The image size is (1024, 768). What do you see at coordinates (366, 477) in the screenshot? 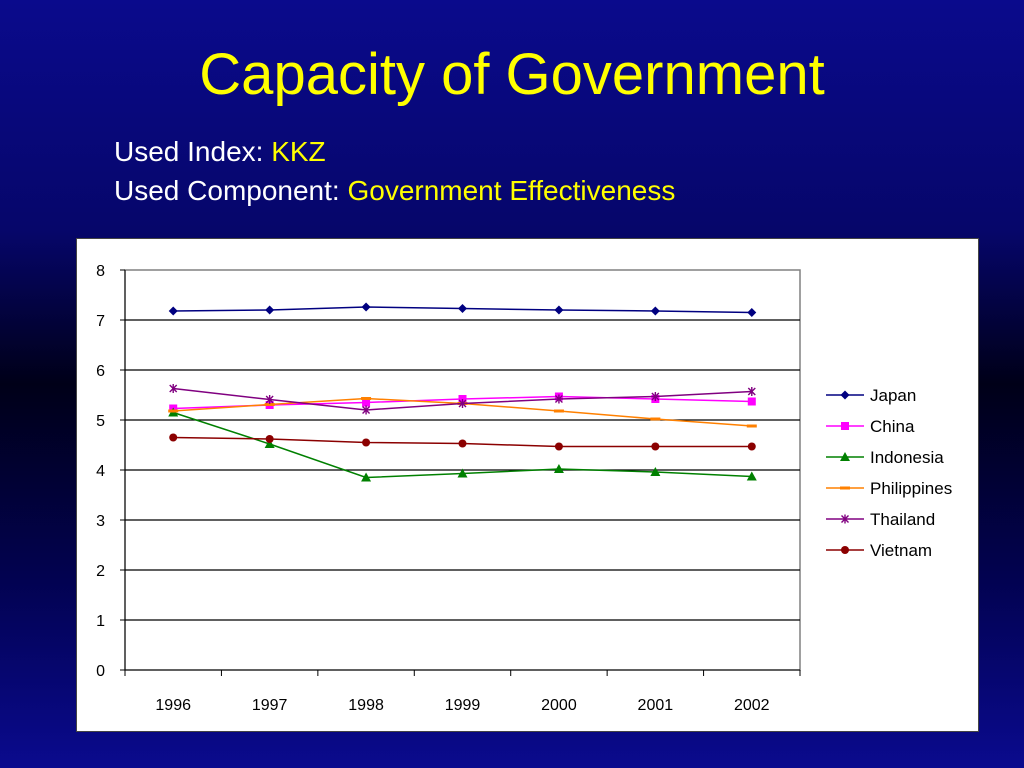
I see `point-indonesia-1998` at bounding box center [366, 477].